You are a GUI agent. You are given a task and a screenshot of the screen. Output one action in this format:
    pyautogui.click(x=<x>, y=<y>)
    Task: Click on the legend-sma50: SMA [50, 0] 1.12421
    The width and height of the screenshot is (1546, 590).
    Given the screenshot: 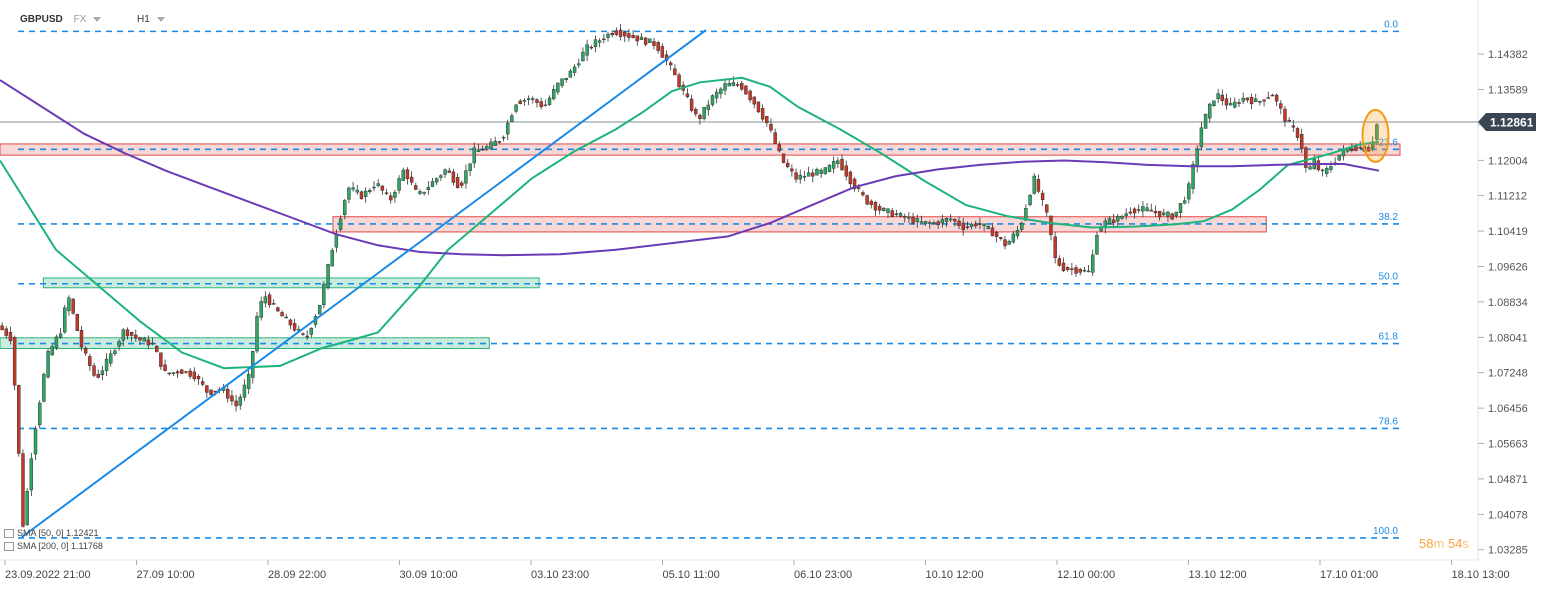 What is the action you would take?
    pyautogui.click(x=51, y=533)
    